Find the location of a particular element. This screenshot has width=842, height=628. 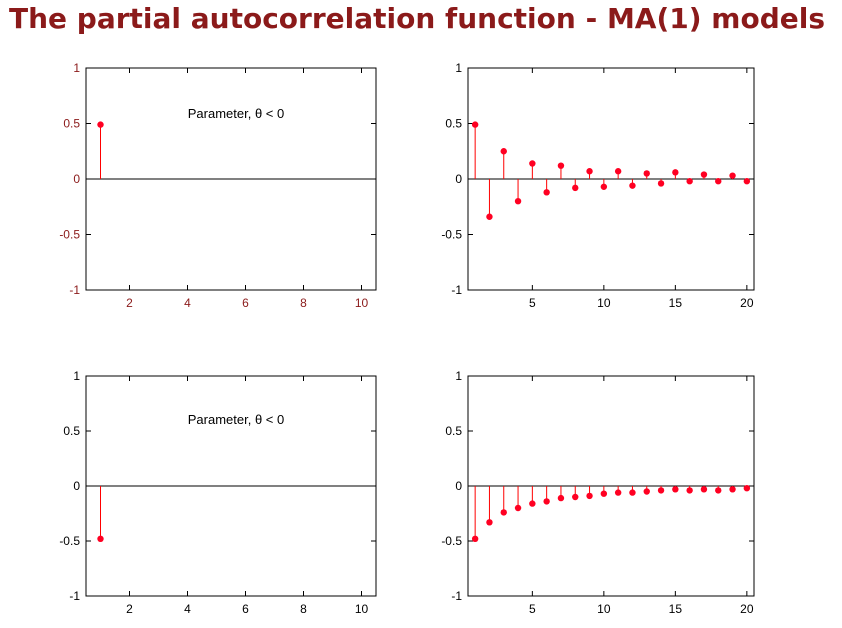

pacf-plot-top-right: 1 0.5 0 -0.5 -1 5 10 15 20 is located at coordinates (598, 185).